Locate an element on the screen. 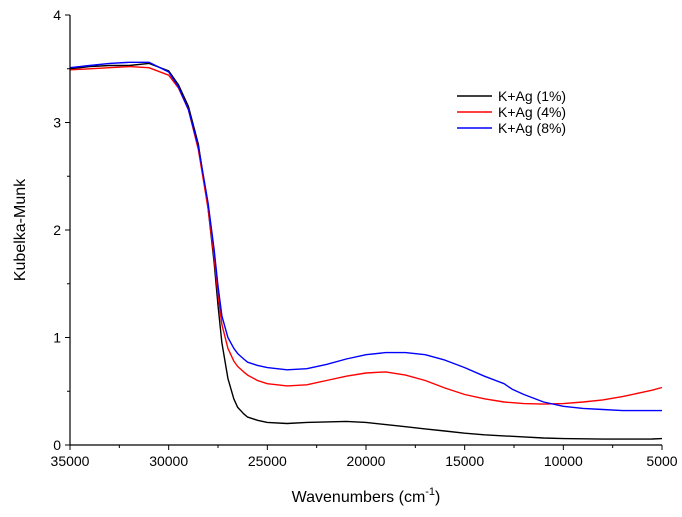 Image resolution: width=682 pixels, height=517 pixels. x-axis-title-suffix: ) is located at coordinates (437, 497).